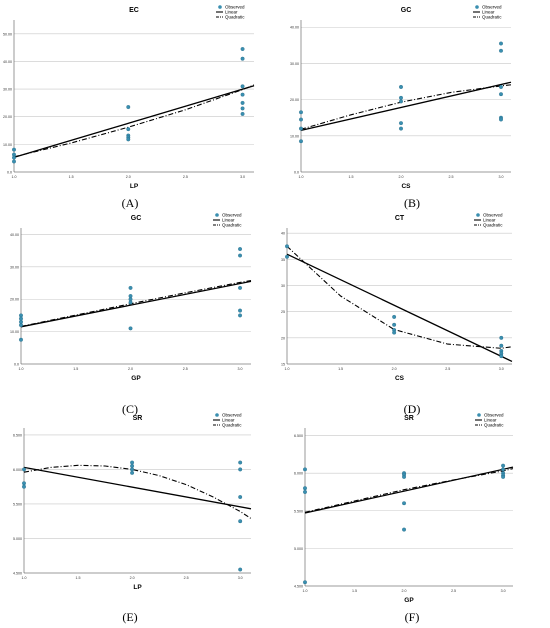 The image size is (550, 628). Describe the element at coordinates (406, 186) in the screenshot. I see `x-axis-label: CS` at that location.